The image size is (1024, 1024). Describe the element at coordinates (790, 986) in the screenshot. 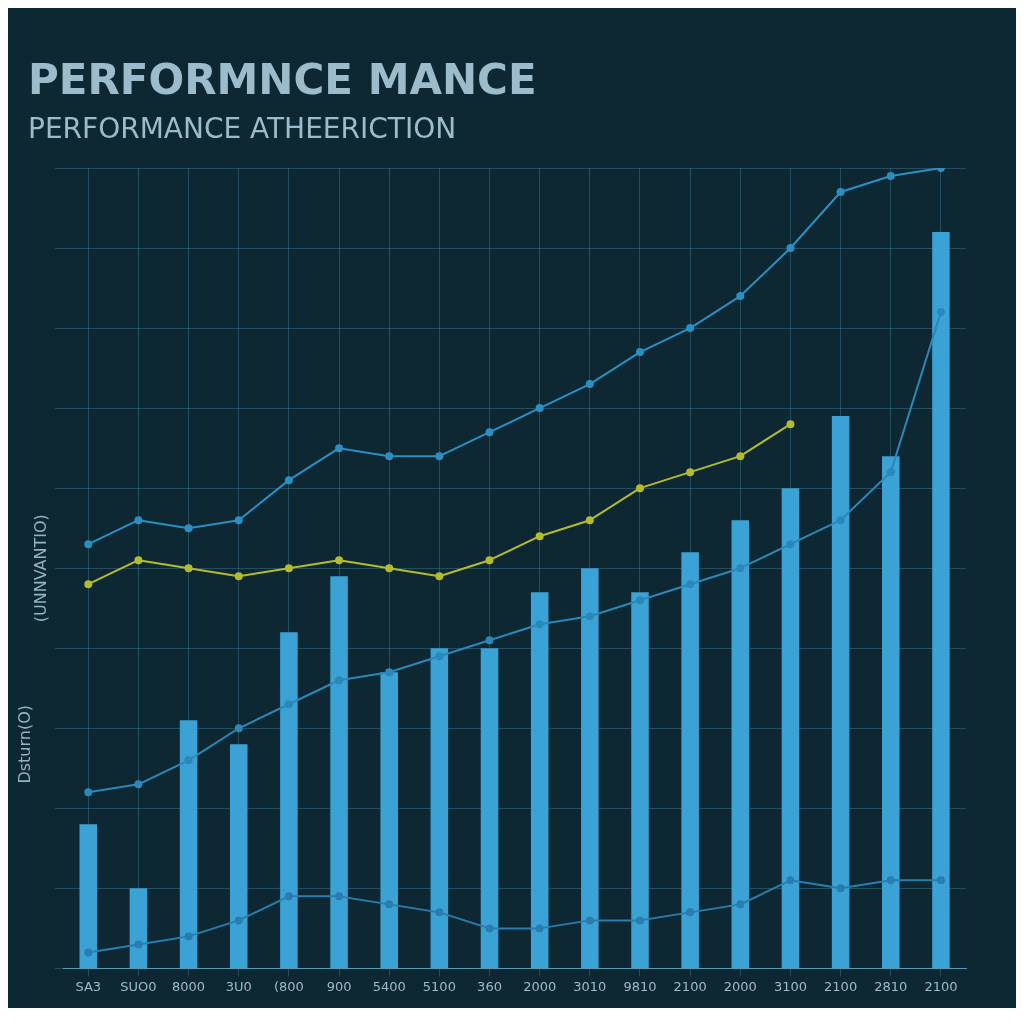

I see `x-tick-label: 3100` at that location.